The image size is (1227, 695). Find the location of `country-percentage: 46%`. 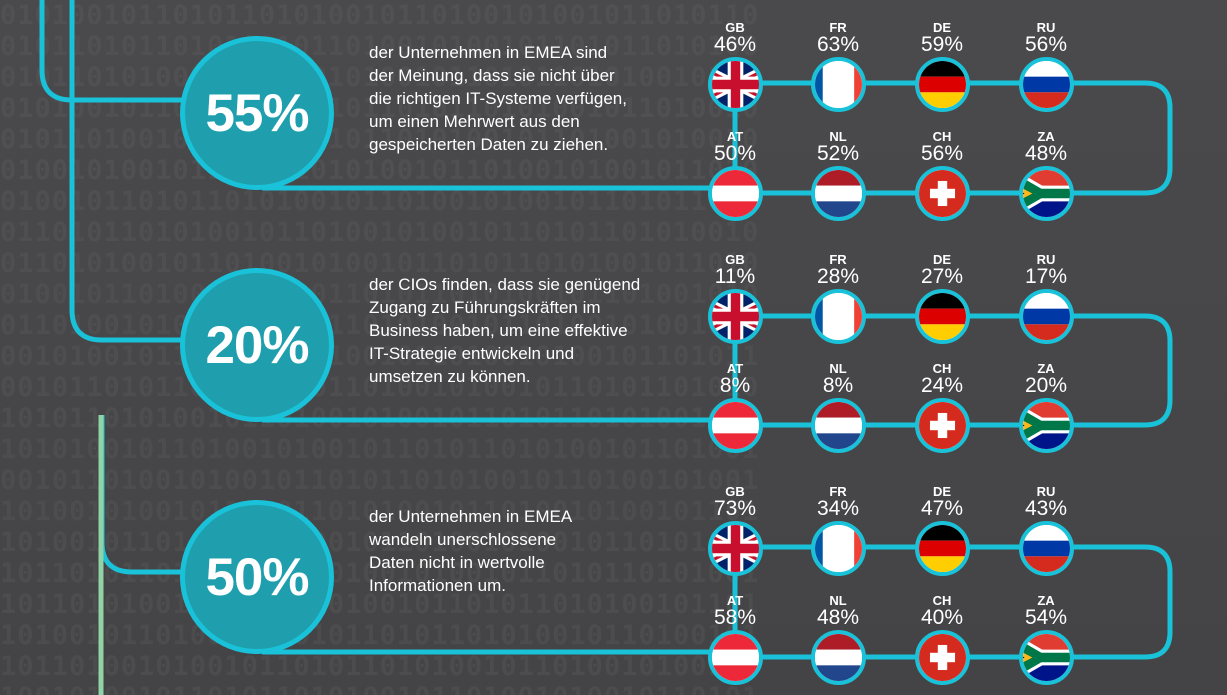

country-percentage: 46% is located at coordinates (735, 44).